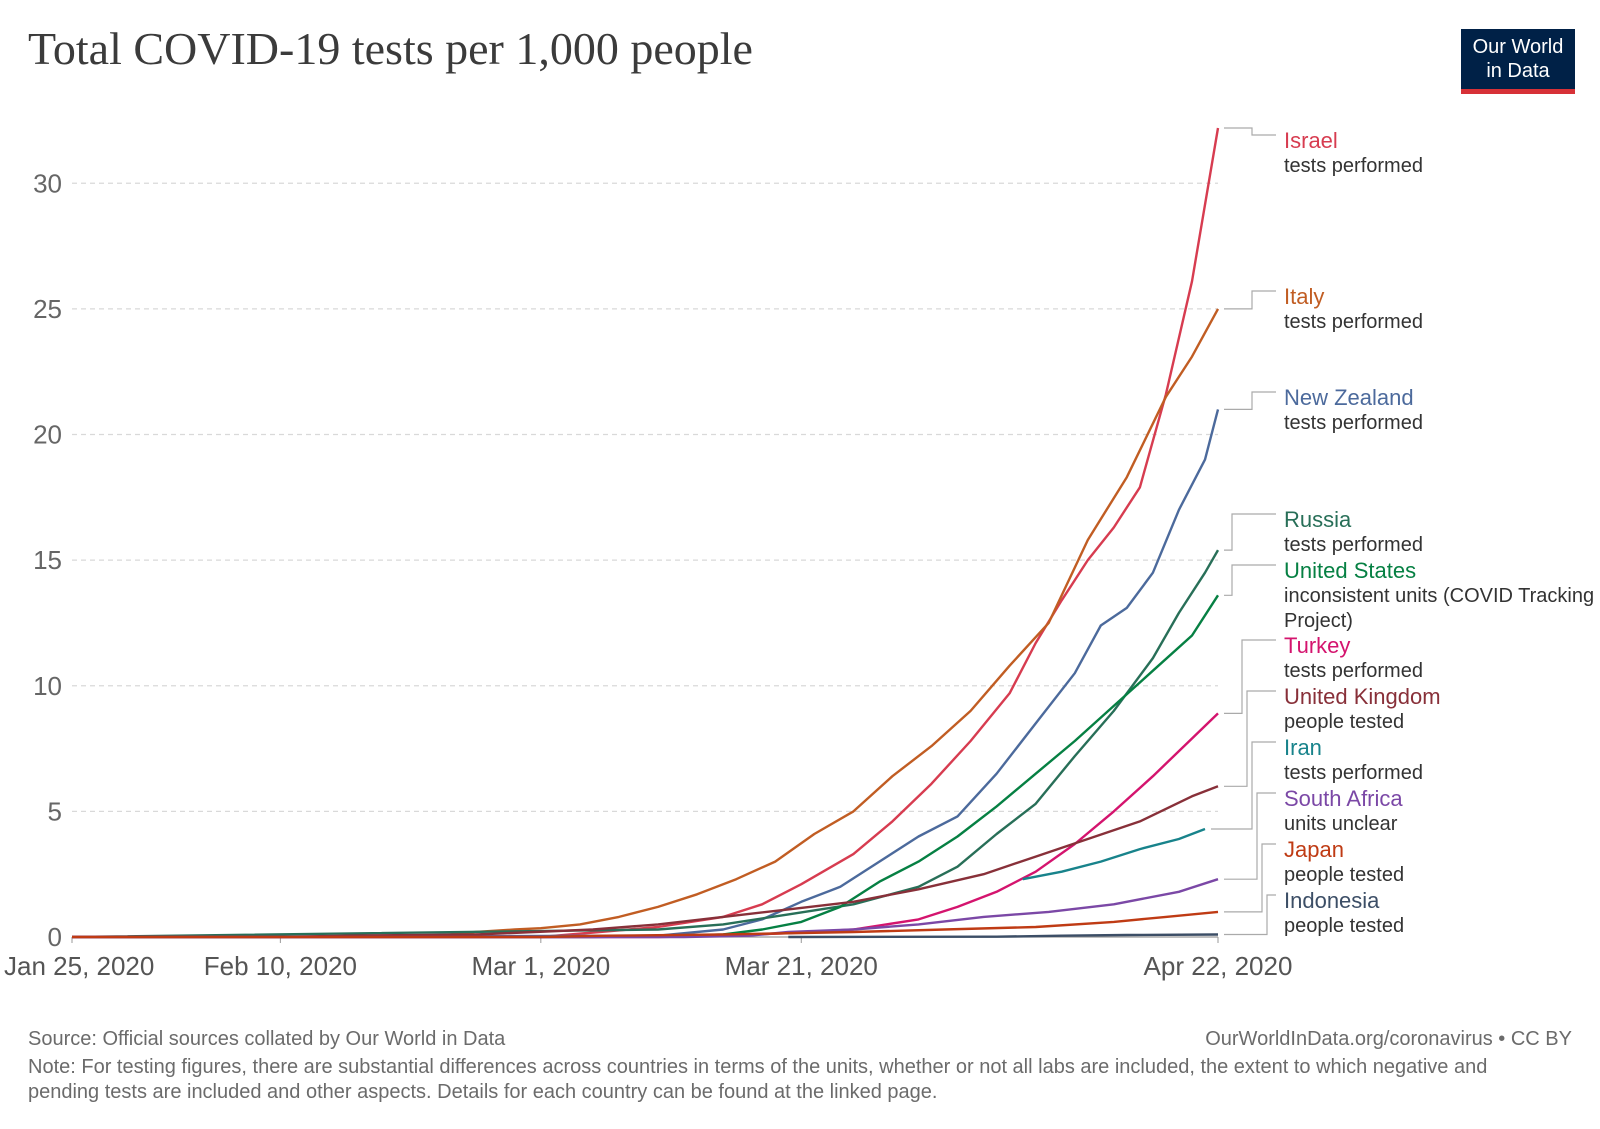  What do you see at coordinates (1343, 798) in the screenshot?
I see `series-name-label: South Africa` at bounding box center [1343, 798].